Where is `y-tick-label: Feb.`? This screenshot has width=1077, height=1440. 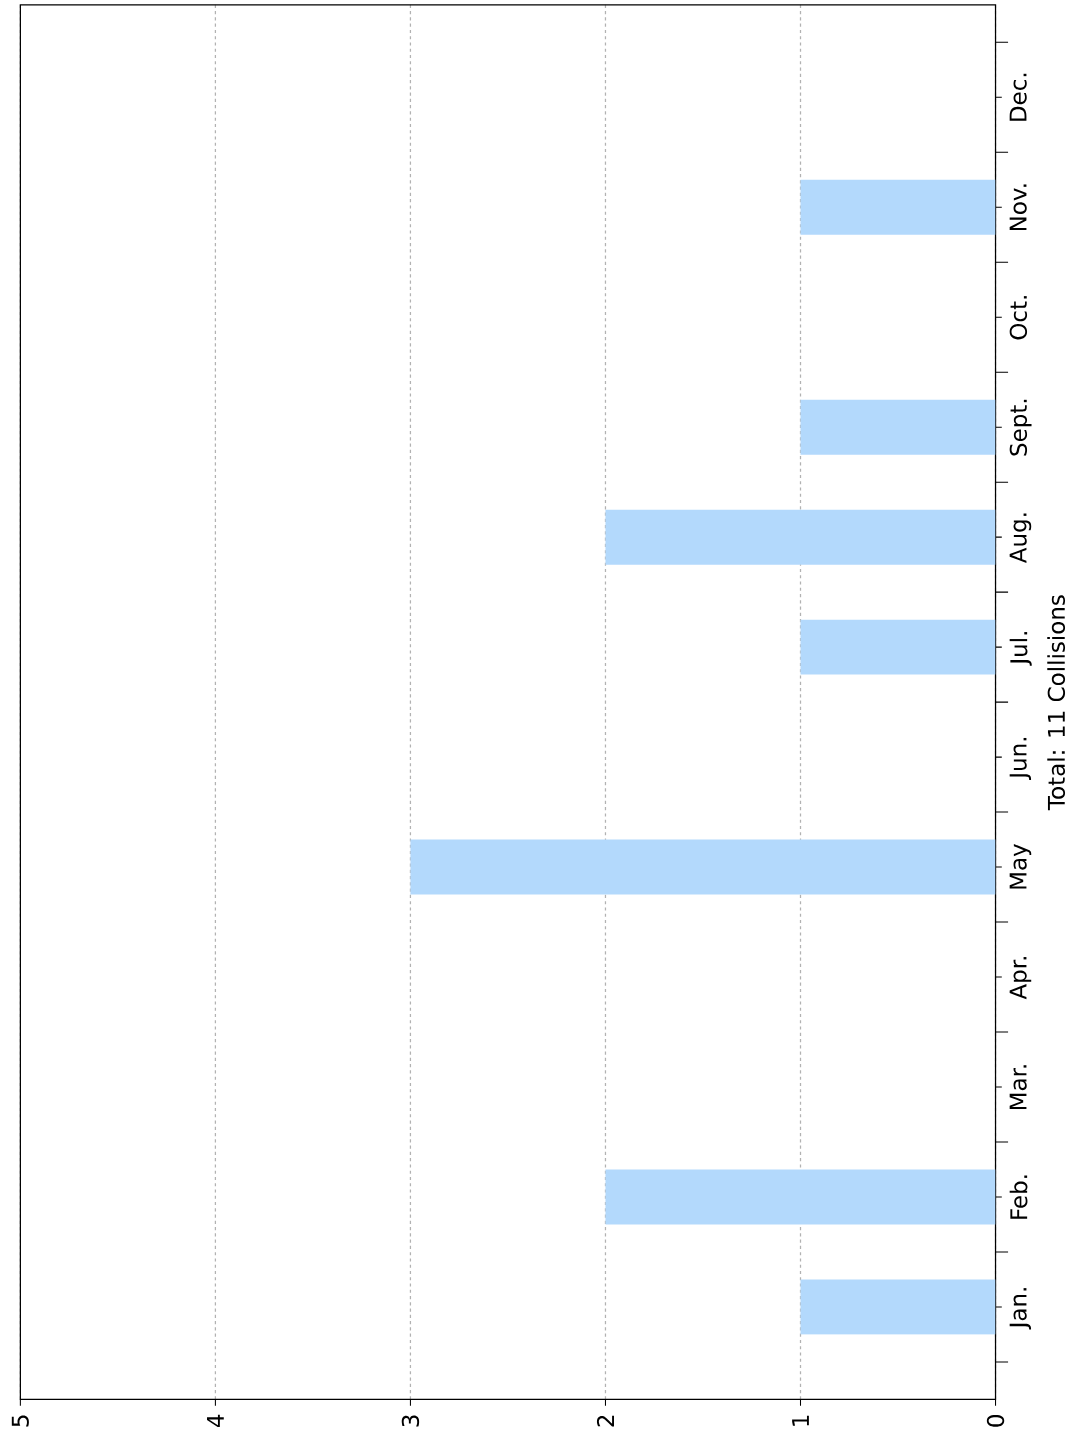 y-tick-label: Feb. is located at coordinates (1018, 1197).